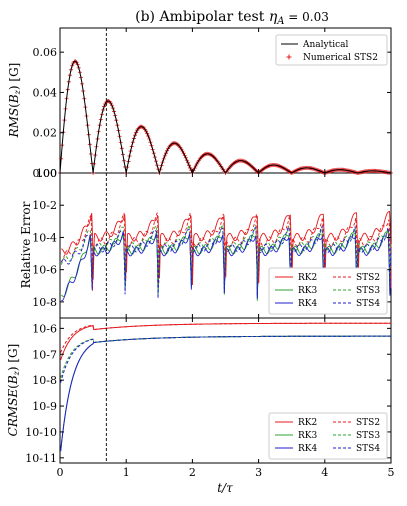 The width and height of the screenshot is (407, 506). What do you see at coordinates (308, 291) in the screenshot?
I see `middle-legend-label-rk3: RK3` at bounding box center [308, 291].